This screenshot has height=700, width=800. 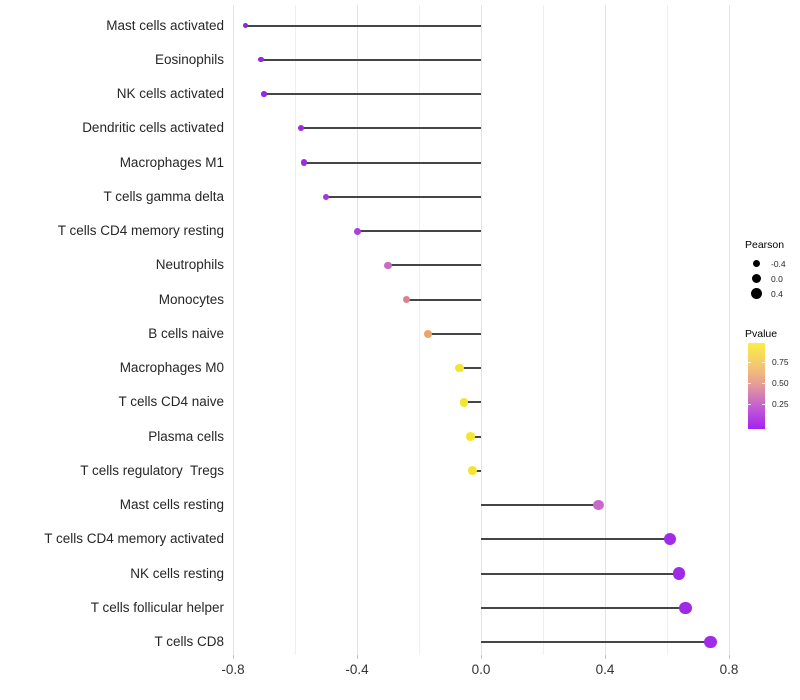 I want to click on category-label: Mast cells resting, so click(x=171, y=504).